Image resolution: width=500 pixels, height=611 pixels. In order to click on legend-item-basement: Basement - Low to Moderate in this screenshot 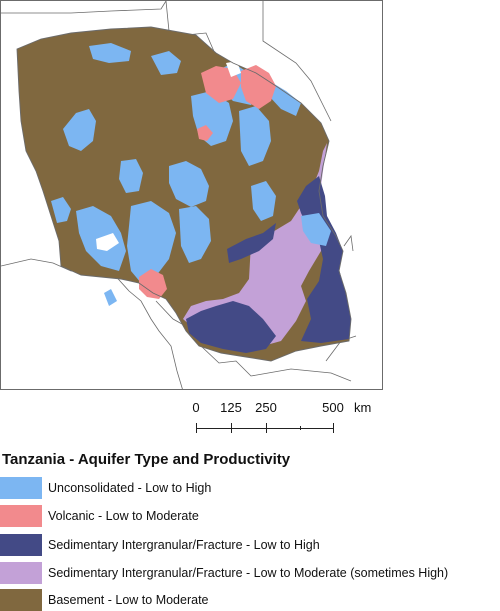, I will do `click(104, 600)`.